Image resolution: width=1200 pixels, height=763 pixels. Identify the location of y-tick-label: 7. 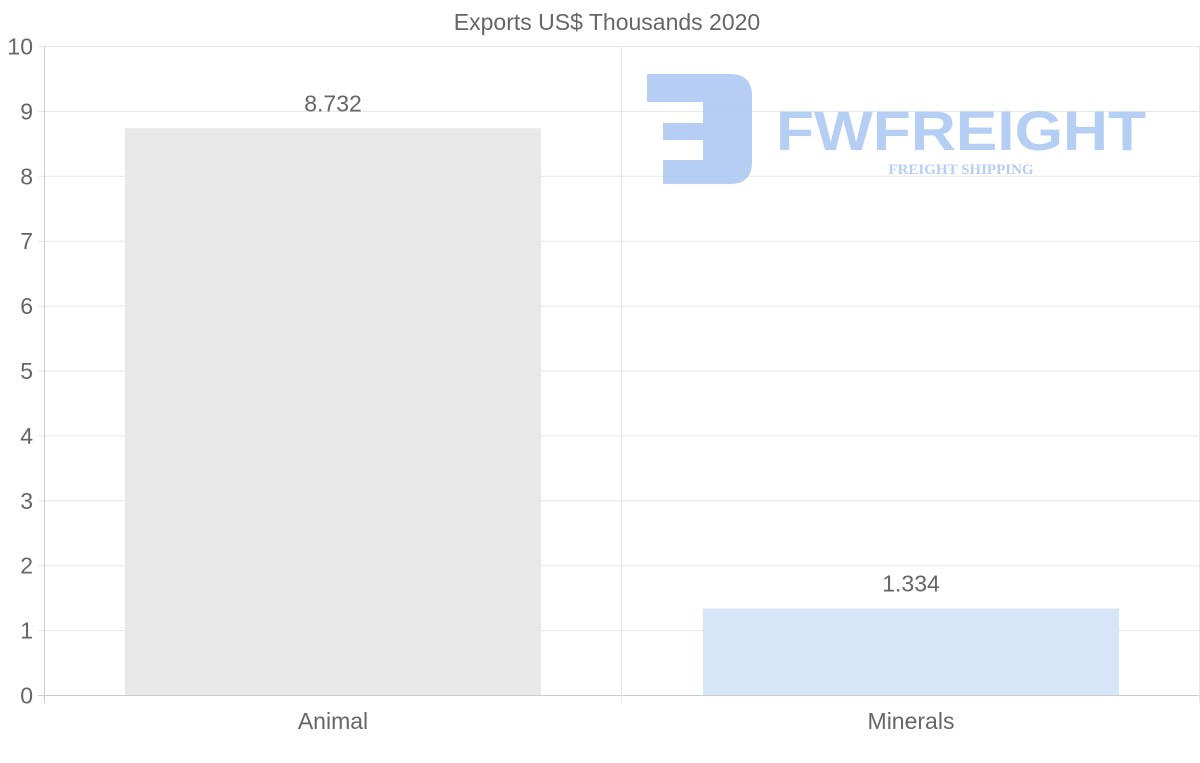
(26, 241).